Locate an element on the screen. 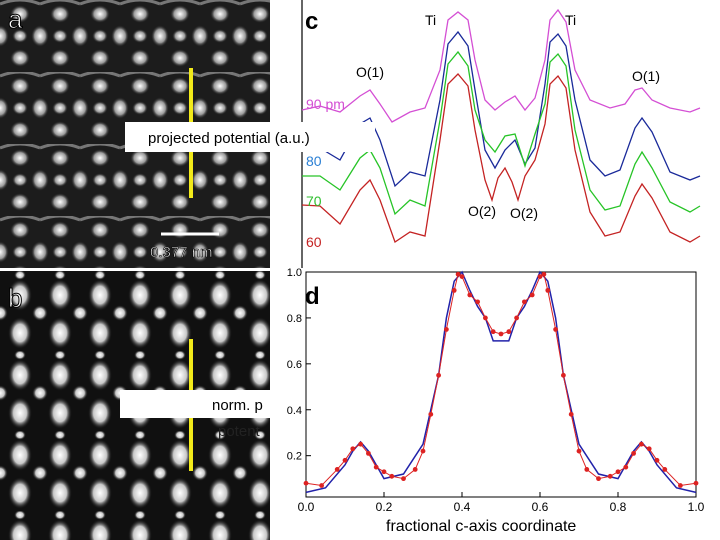 The width and height of the screenshot is (720, 540). y-tick-label: 1.0 is located at coordinates (294, 273).